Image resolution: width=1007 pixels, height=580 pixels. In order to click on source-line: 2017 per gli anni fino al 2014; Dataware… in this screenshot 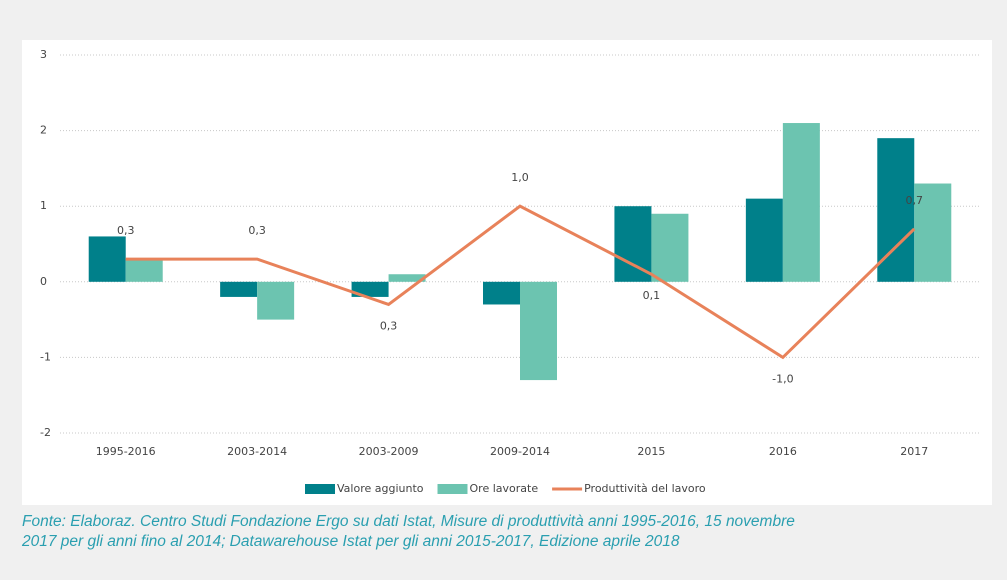, I will do `click(351, 541)`.